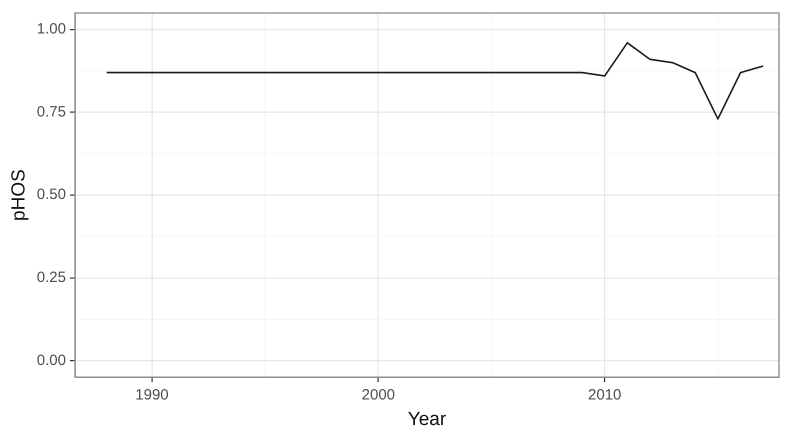  Describe the element at coordinates (51, 29) in the screenshot. I see `y-tick-label: 1.00` at that location.